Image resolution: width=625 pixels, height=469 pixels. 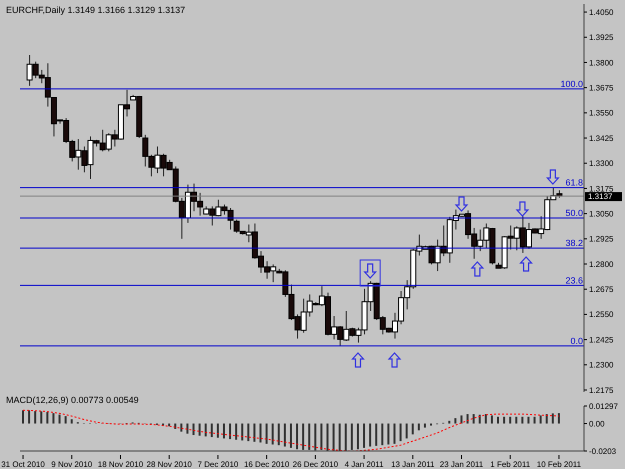 I want to click on x-tick-label: 1 Feb 2011, so click(x=510, y=464).